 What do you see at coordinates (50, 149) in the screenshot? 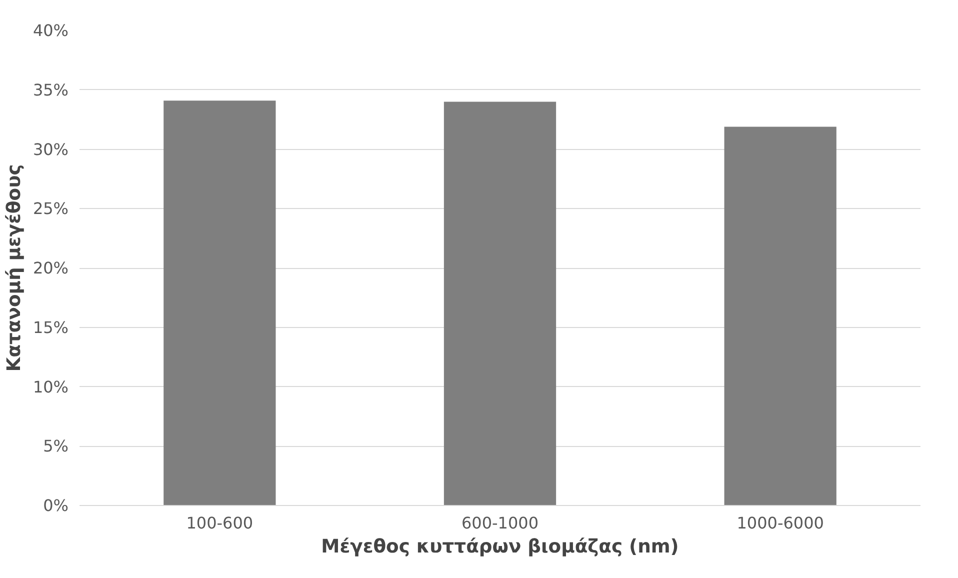
I see `y-tick-label: 30%` at bounding box center [50, 149].